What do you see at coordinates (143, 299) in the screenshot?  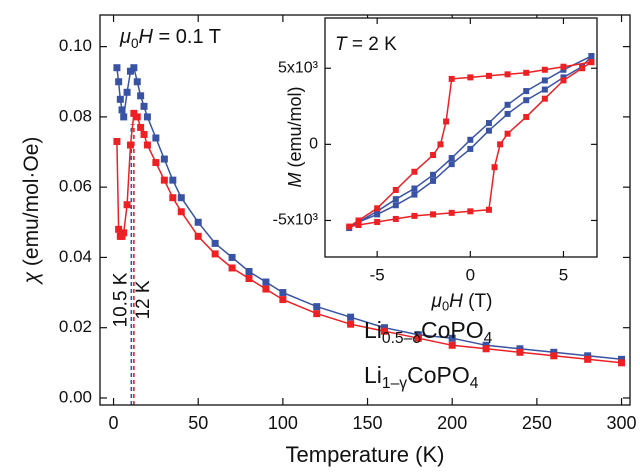 I see `transition-label: 12 K` at bounding box center [143, 299].